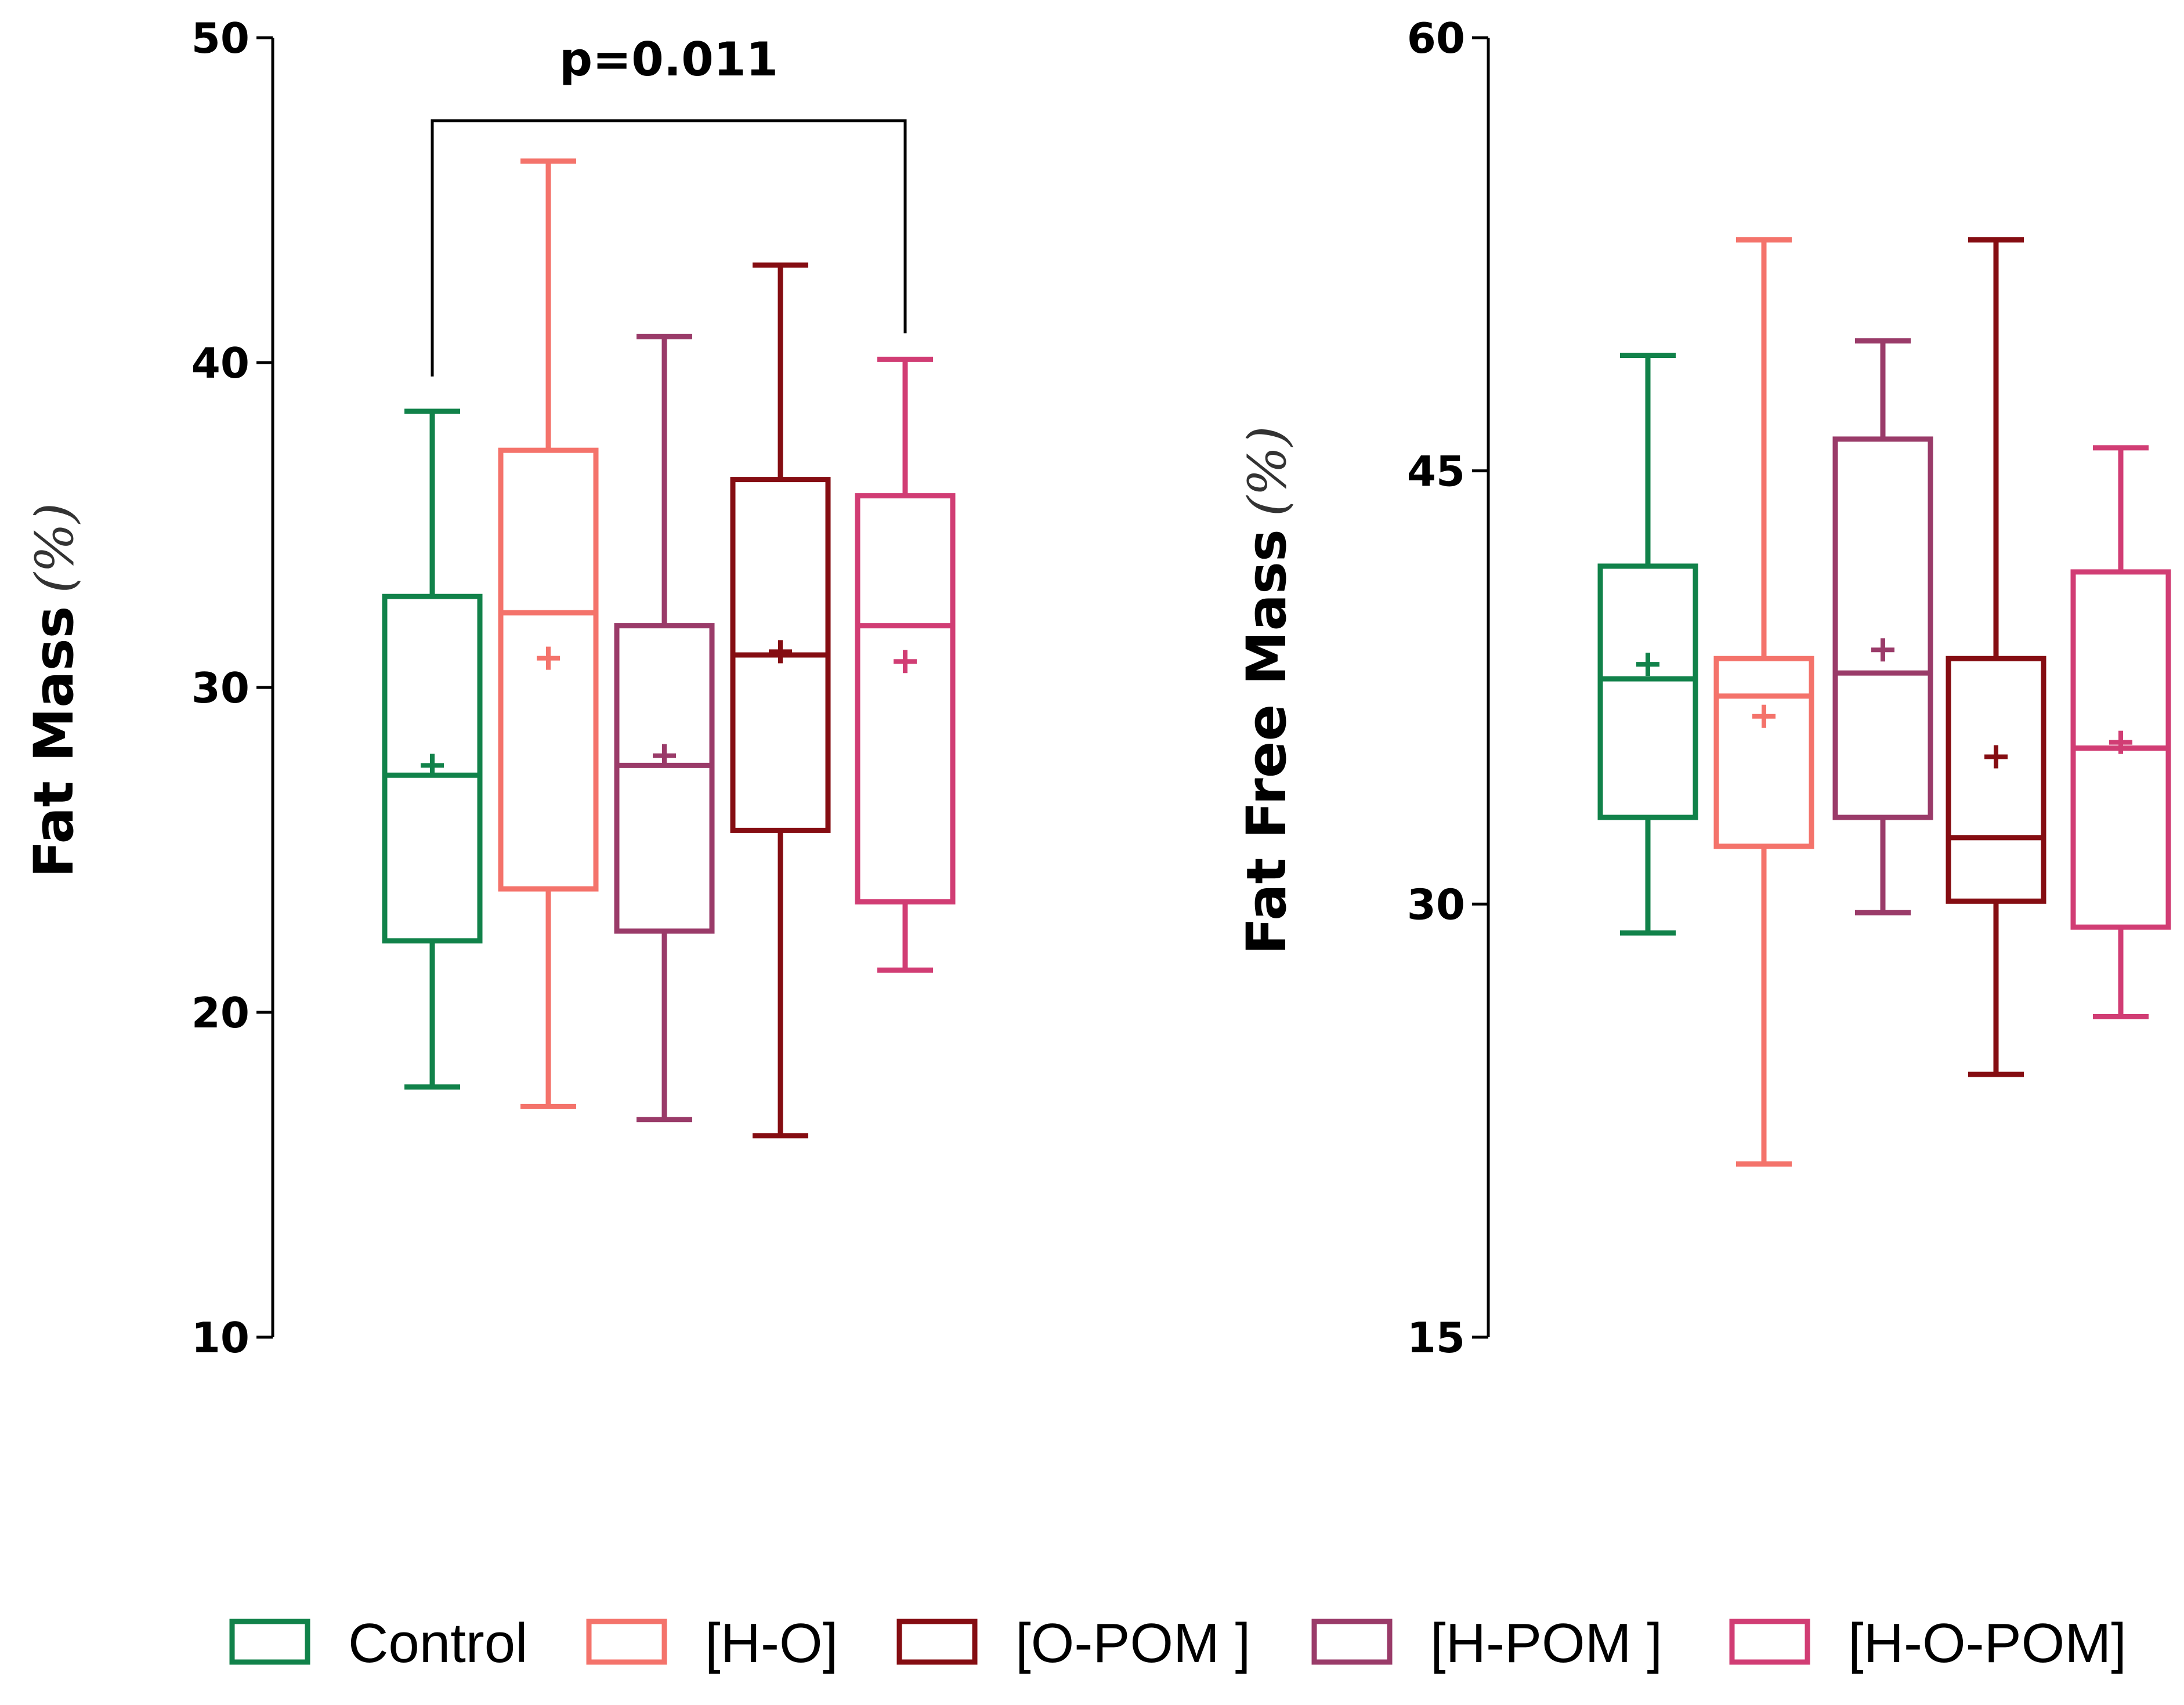 This screenshot has height=1705, width=2184. I want to click on fat-free-mass-boxes, so click(1884, 702).